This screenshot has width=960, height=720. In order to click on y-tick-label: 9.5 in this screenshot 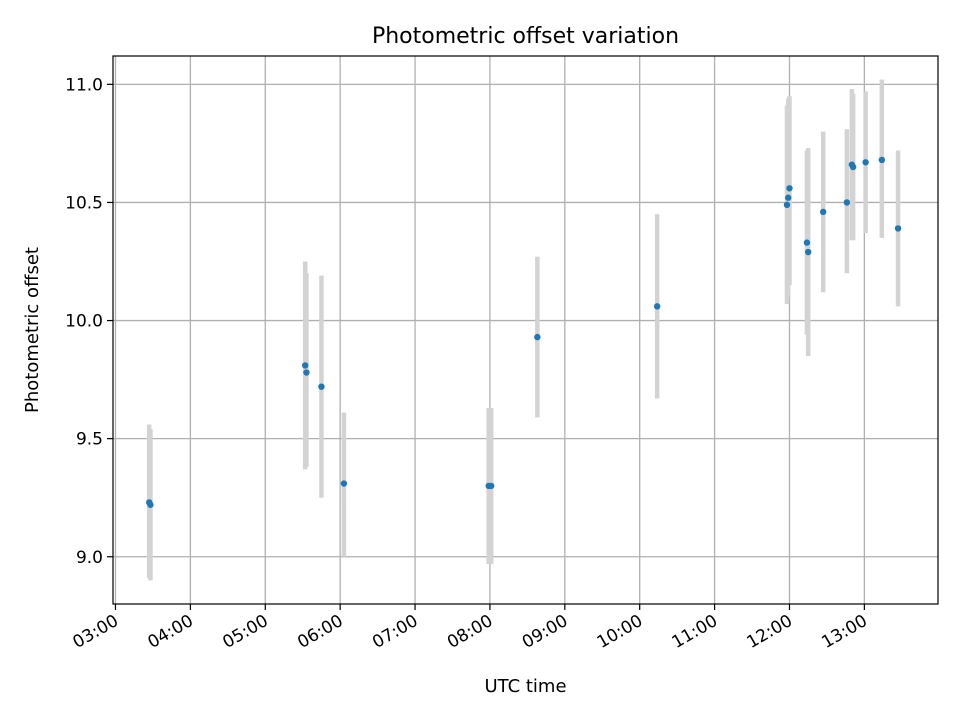, I will do `click(89, 440)`.